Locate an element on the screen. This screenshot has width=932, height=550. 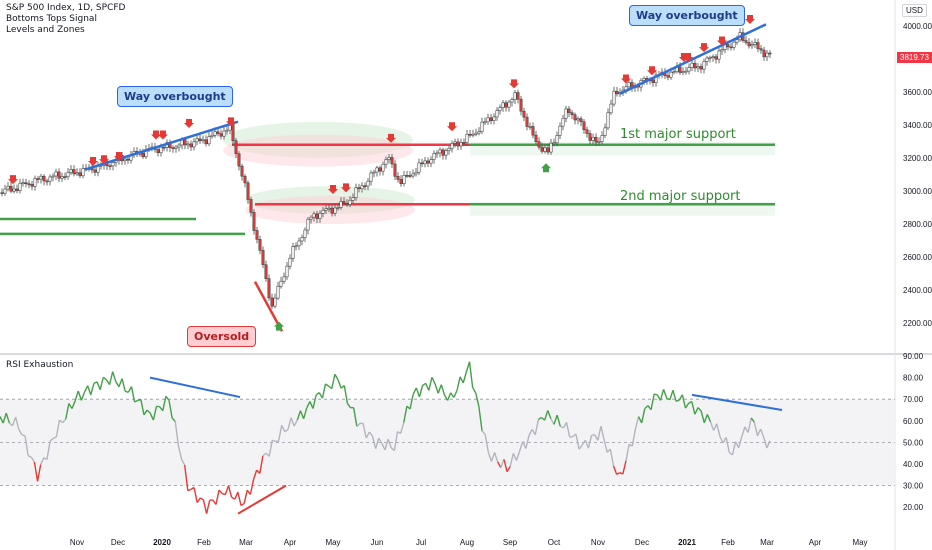
support-zone-upper-green is located at coordinates (318, 139).